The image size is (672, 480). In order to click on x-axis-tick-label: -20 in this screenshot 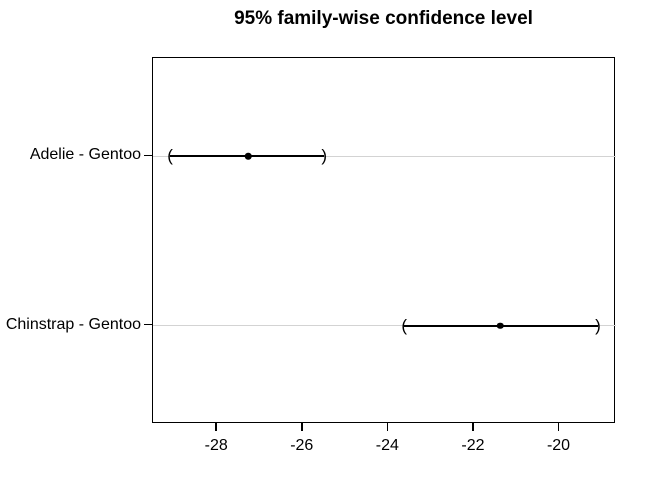, I will do `click(558, 445)`.